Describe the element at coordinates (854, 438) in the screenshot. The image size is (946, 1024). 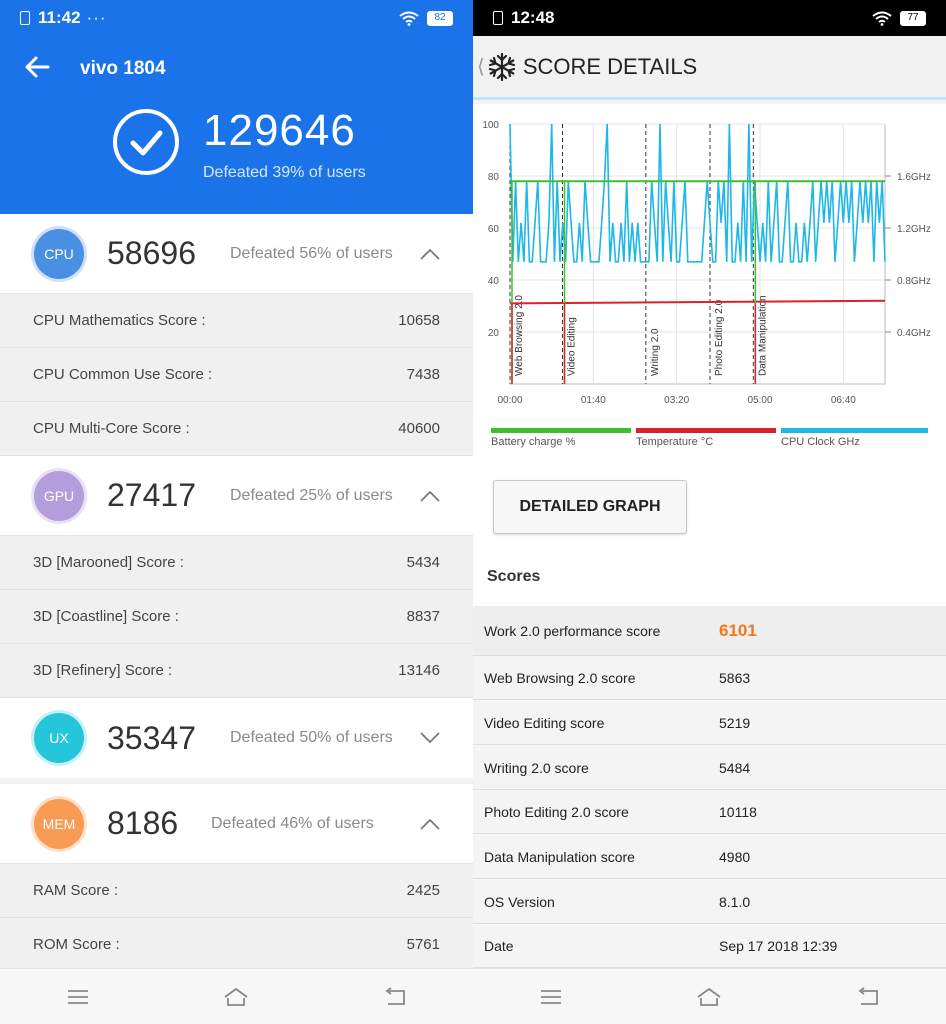
I see `legend-cpu-clock: CPU Clock GHz` at that location.